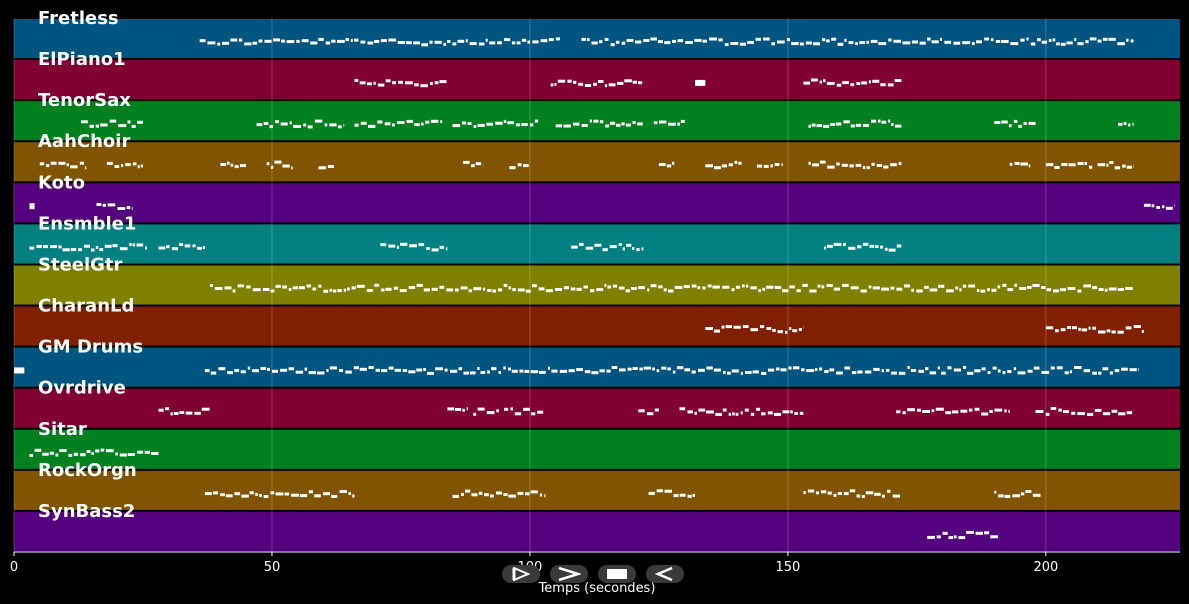 Image resolution: width=1189 pixels, height=604 pixels. I want to click on previous-button, so click(665, 574).